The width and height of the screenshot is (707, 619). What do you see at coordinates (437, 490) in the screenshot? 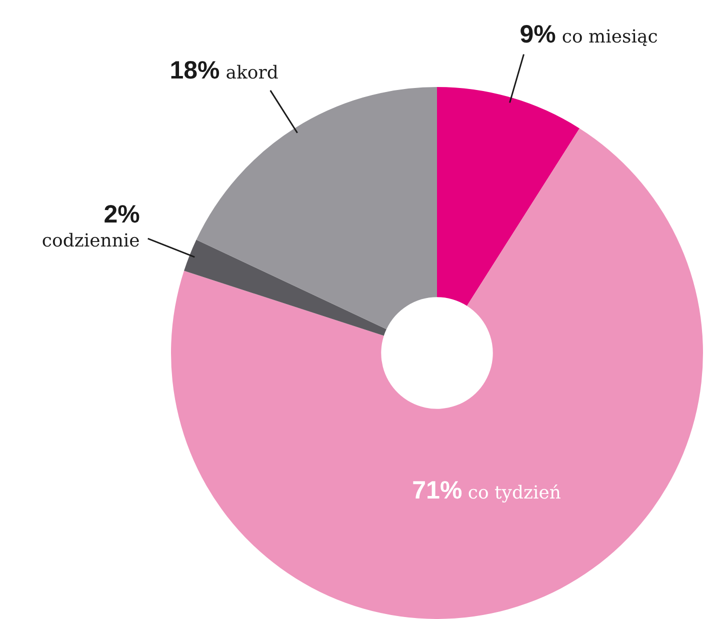
I see `data-label: 71%` at bounding box center [437, 490].